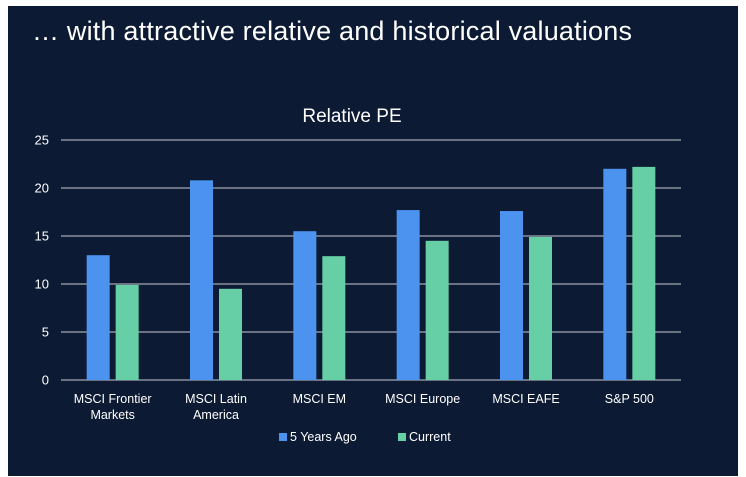  I want to click on x-tick-label-line: America, so click(216, 415).